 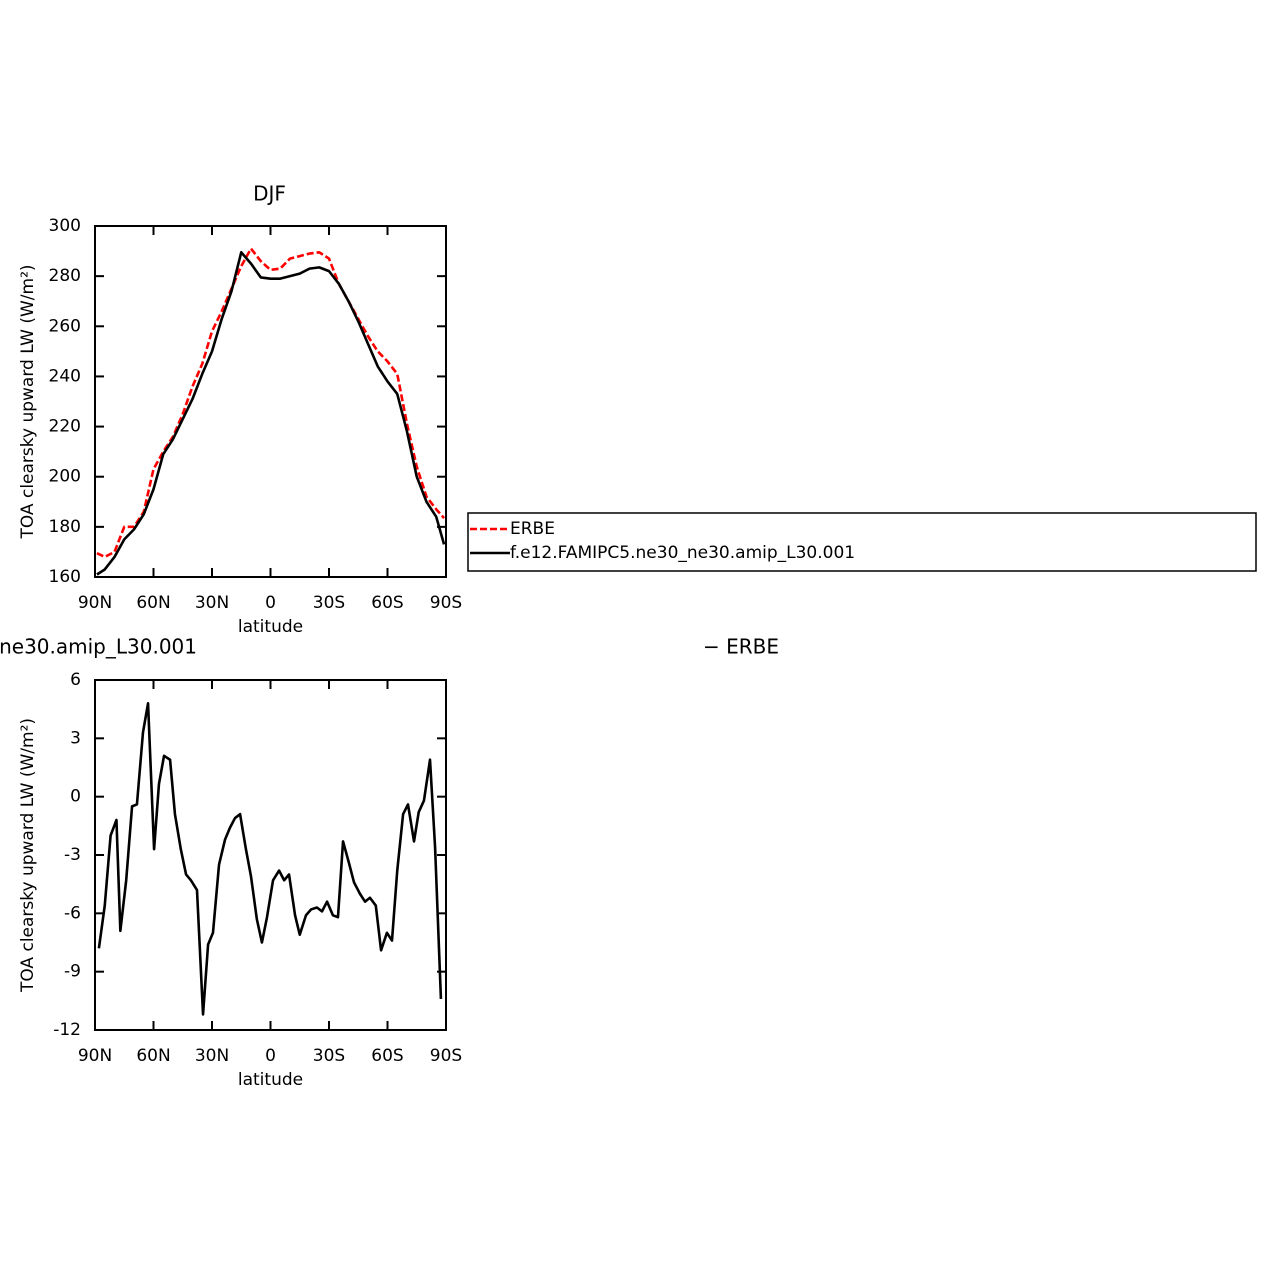 I want to click on y-tick-label: -12, so click(x=67, y=1030).